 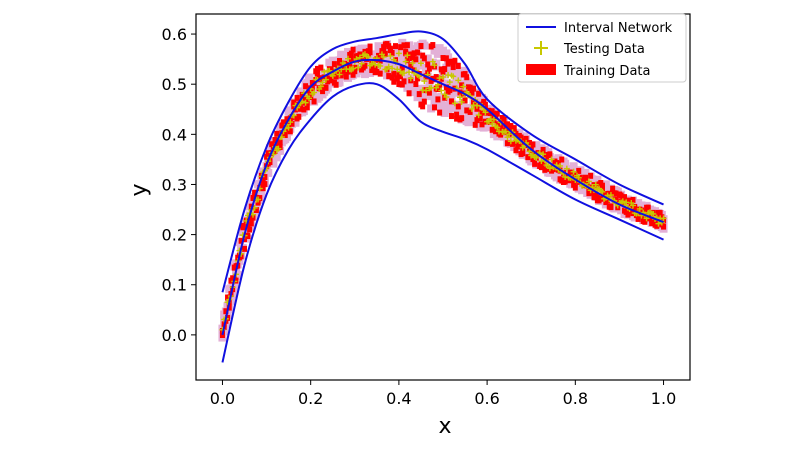 I want to click on x-tick-label: 0.4, so click(x=398, y=398).